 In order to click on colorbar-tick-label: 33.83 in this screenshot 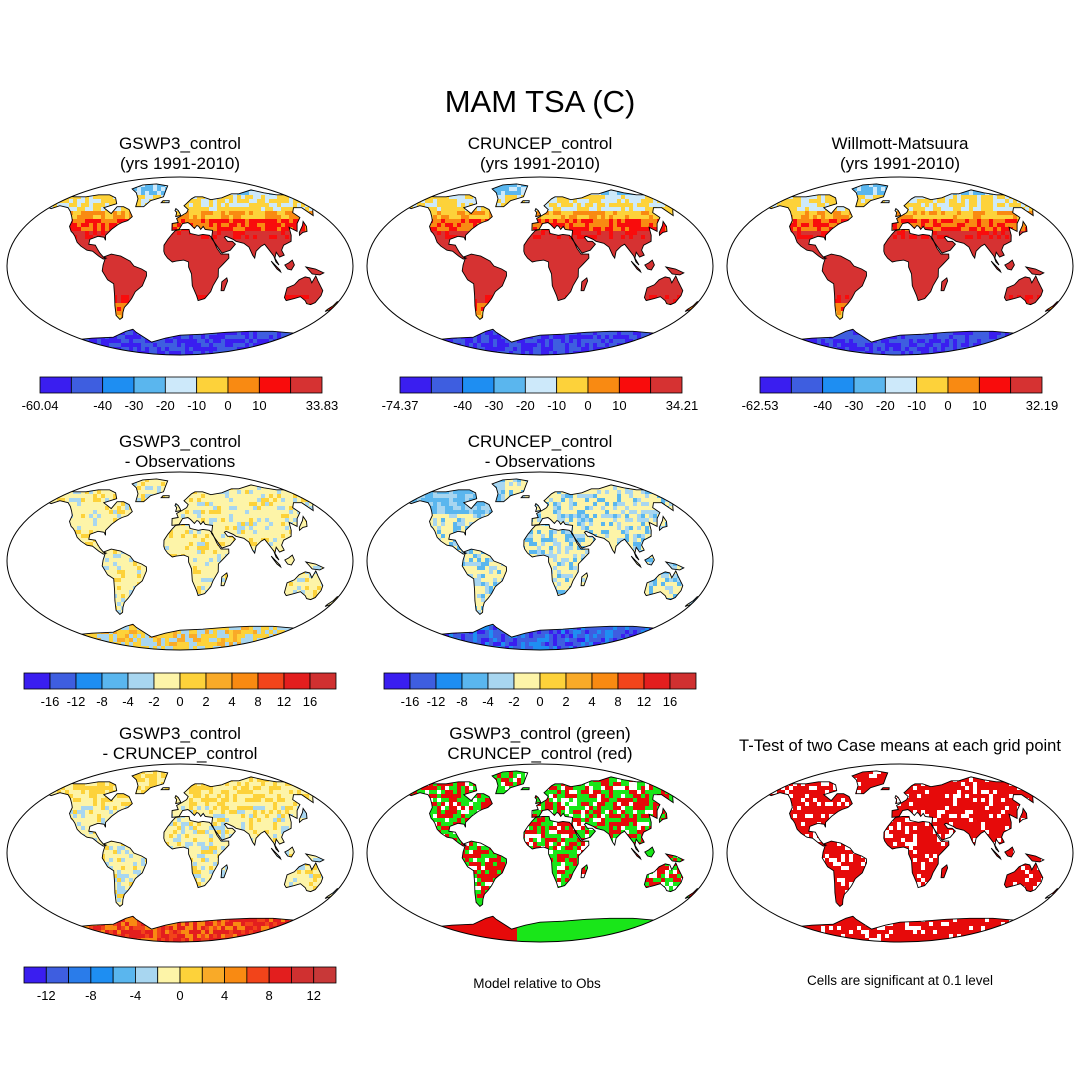, I will do `click(322, 405)`.